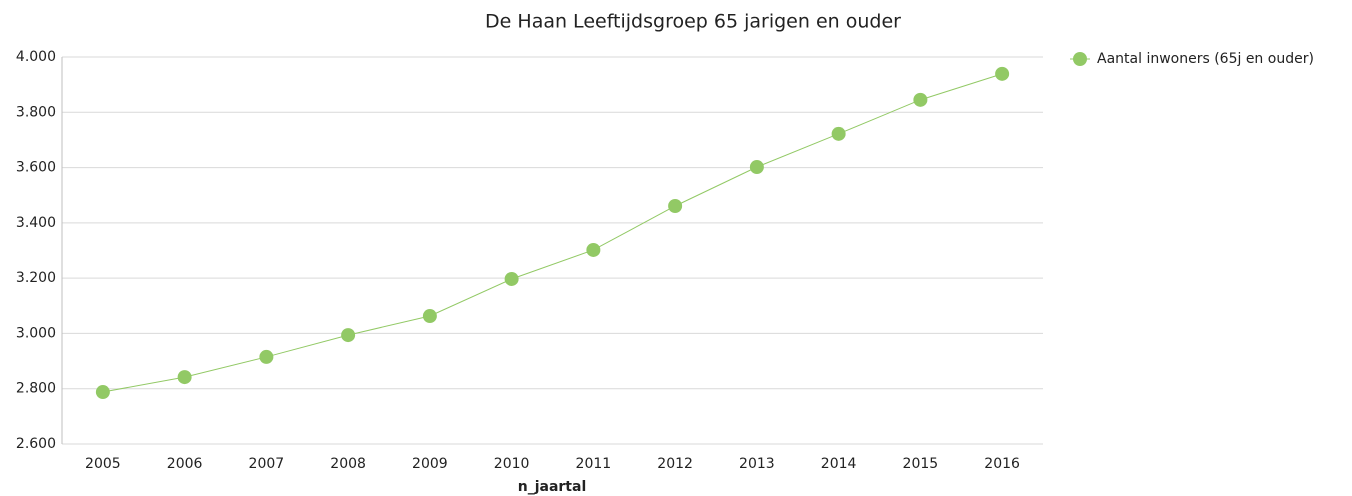 This screenshot has width=1352, height=496. What do you see at coordinates (839, 464) in the screenshot?
I see `x-tick-label: 2014` at bounding box center [839, 464].